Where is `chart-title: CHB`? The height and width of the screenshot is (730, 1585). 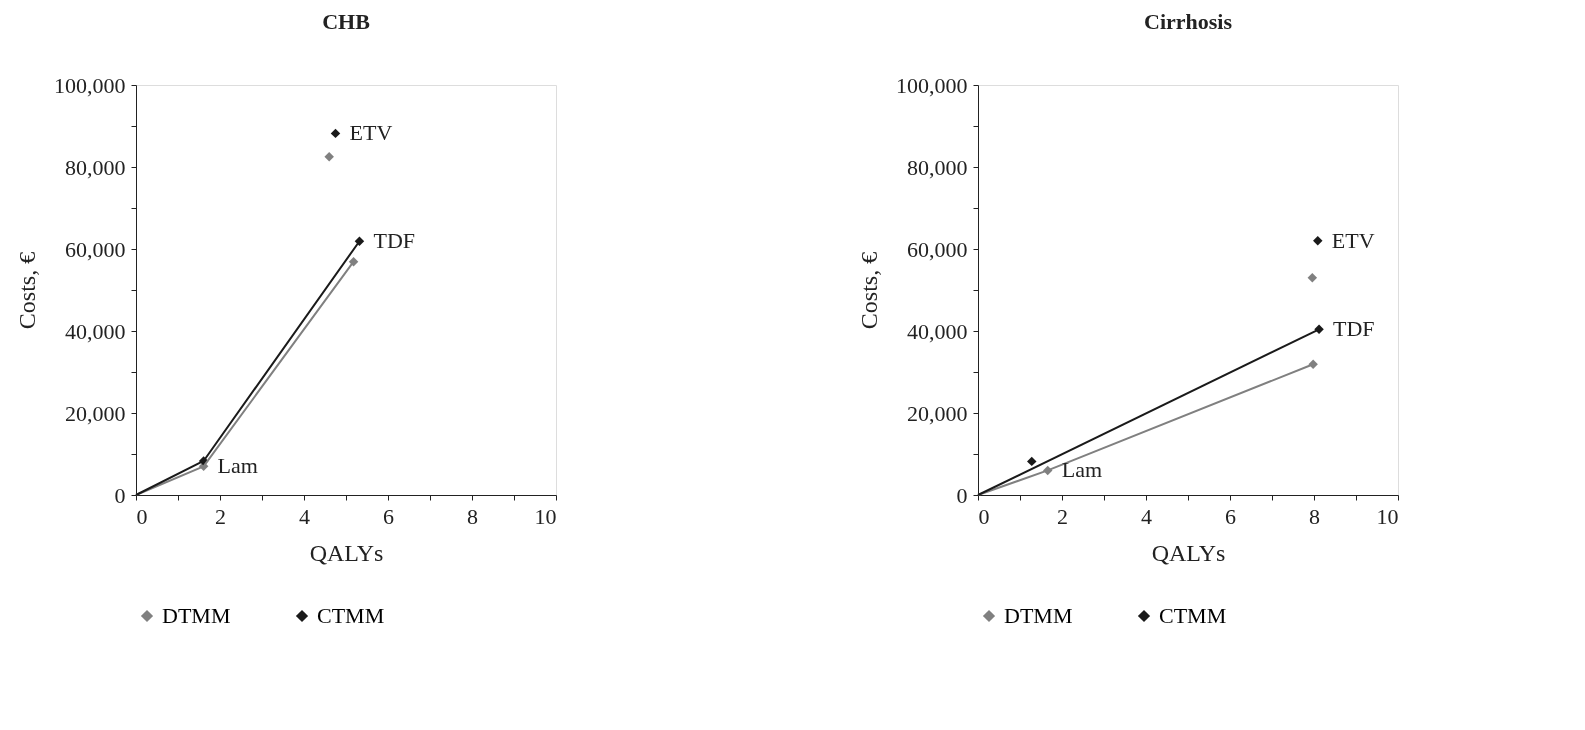 chart-title: CHB is located at coordinates (346, 21).